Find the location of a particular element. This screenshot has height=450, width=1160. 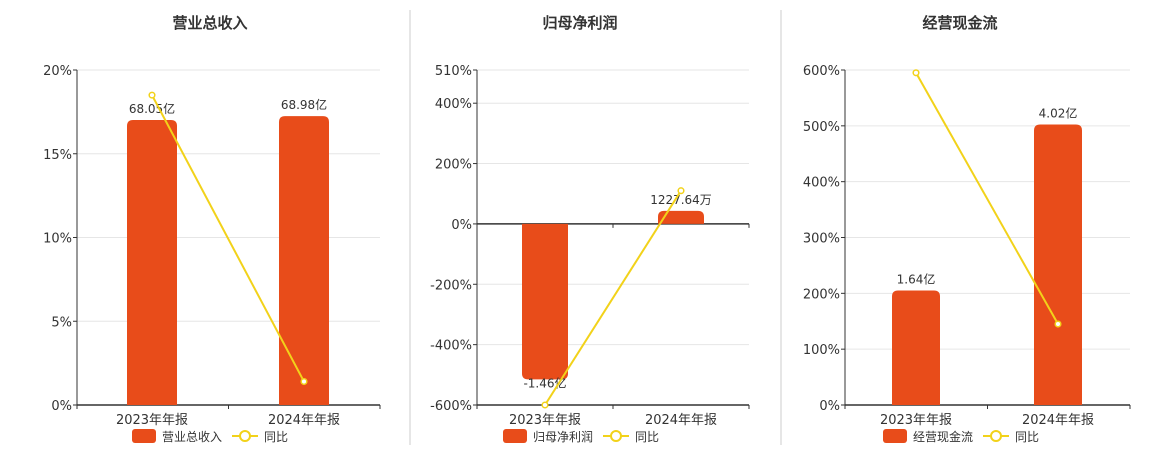

y-tick-label: 300% is located at coordinates (821, 239).